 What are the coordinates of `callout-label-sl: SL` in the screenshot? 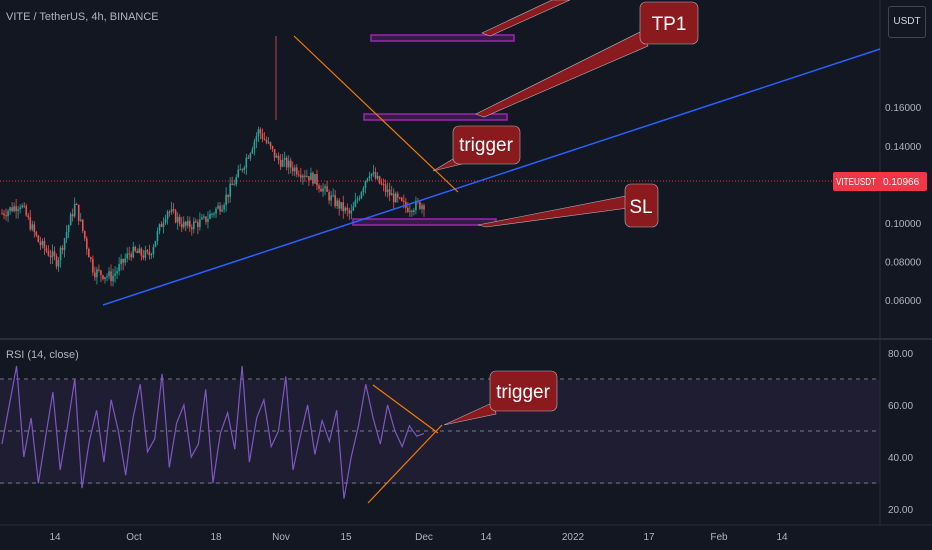 It's located at (640, 207).